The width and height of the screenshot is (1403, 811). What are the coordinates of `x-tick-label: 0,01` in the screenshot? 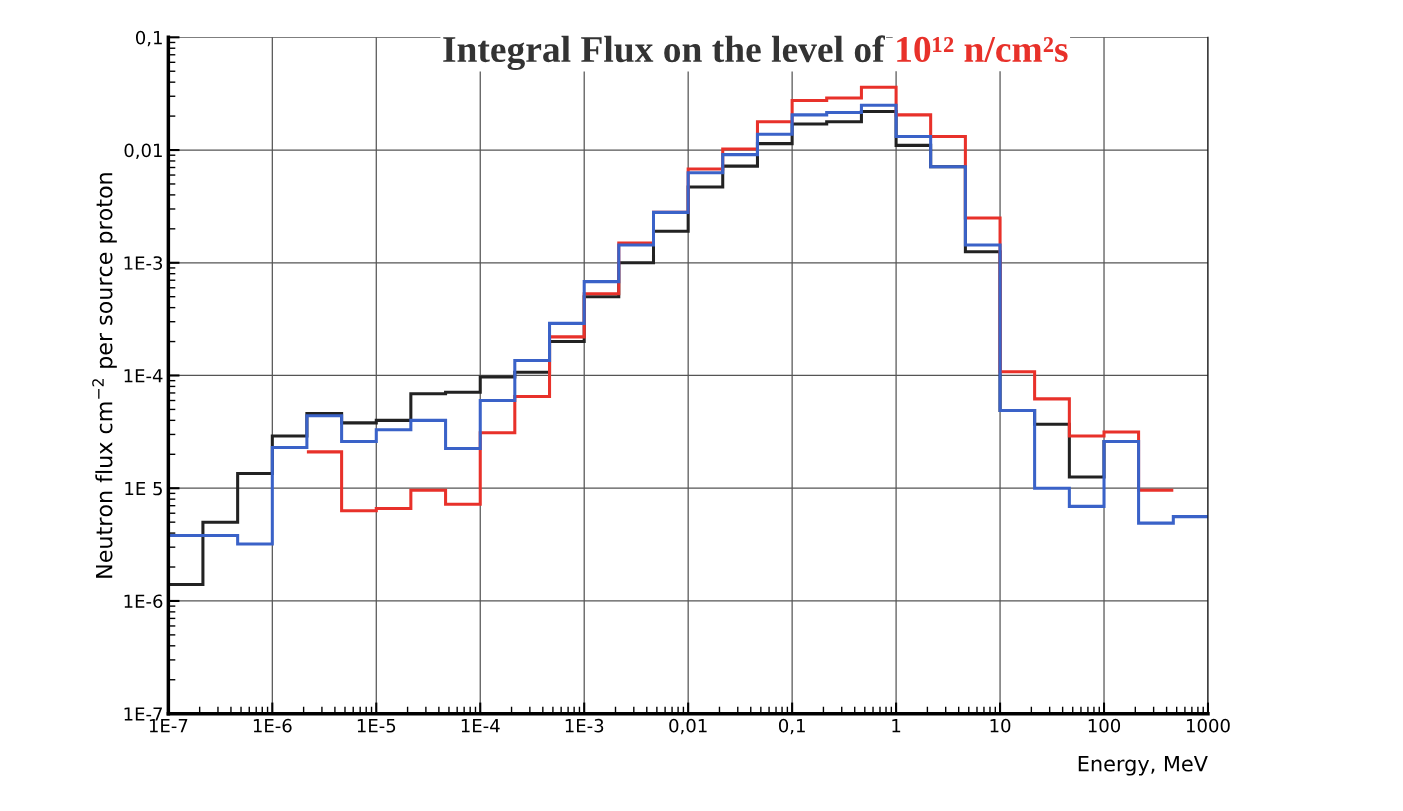 It's located at (688, 726).